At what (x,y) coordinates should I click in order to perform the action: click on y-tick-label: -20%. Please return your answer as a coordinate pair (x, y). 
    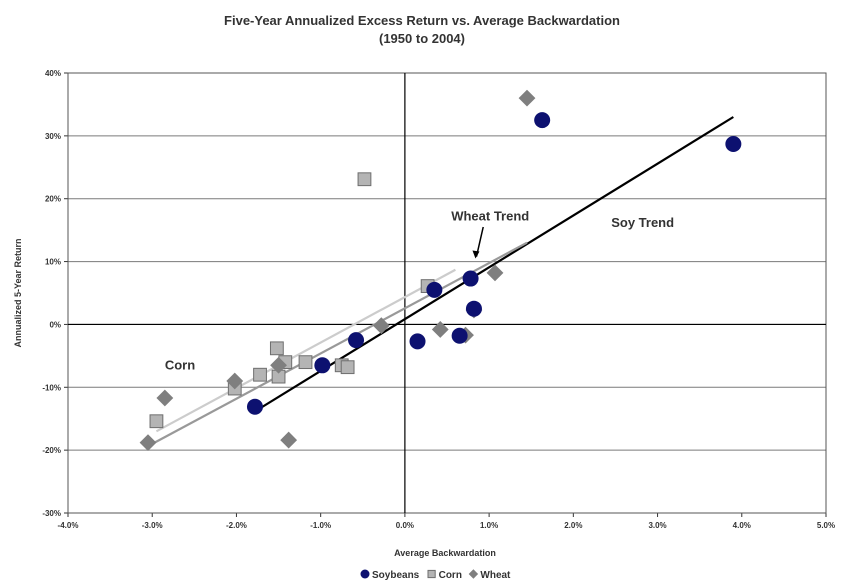
    Looking at the image, I should click on (51, 450).